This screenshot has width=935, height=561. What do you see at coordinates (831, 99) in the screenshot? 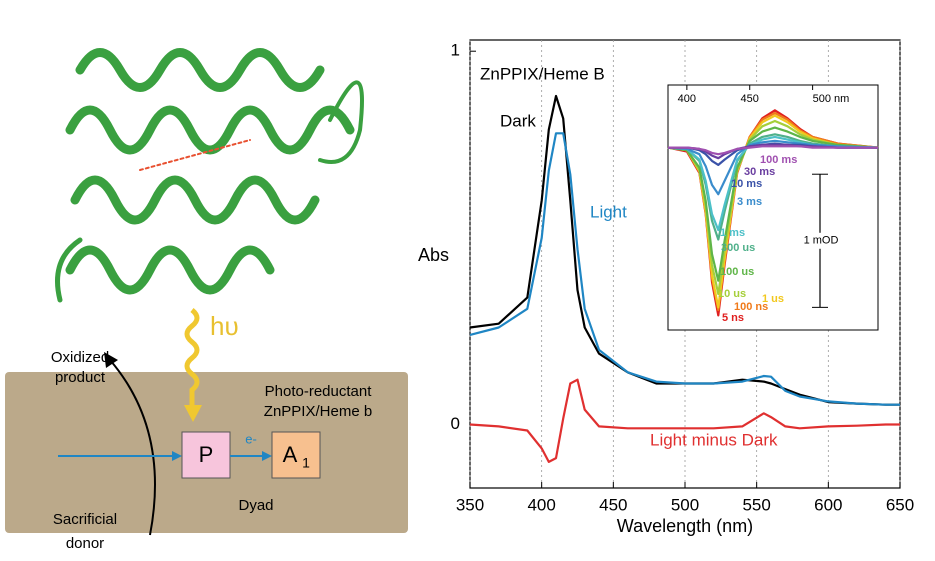
I see `x-tick-label: 500 nm` at bounding box center [831, 99].